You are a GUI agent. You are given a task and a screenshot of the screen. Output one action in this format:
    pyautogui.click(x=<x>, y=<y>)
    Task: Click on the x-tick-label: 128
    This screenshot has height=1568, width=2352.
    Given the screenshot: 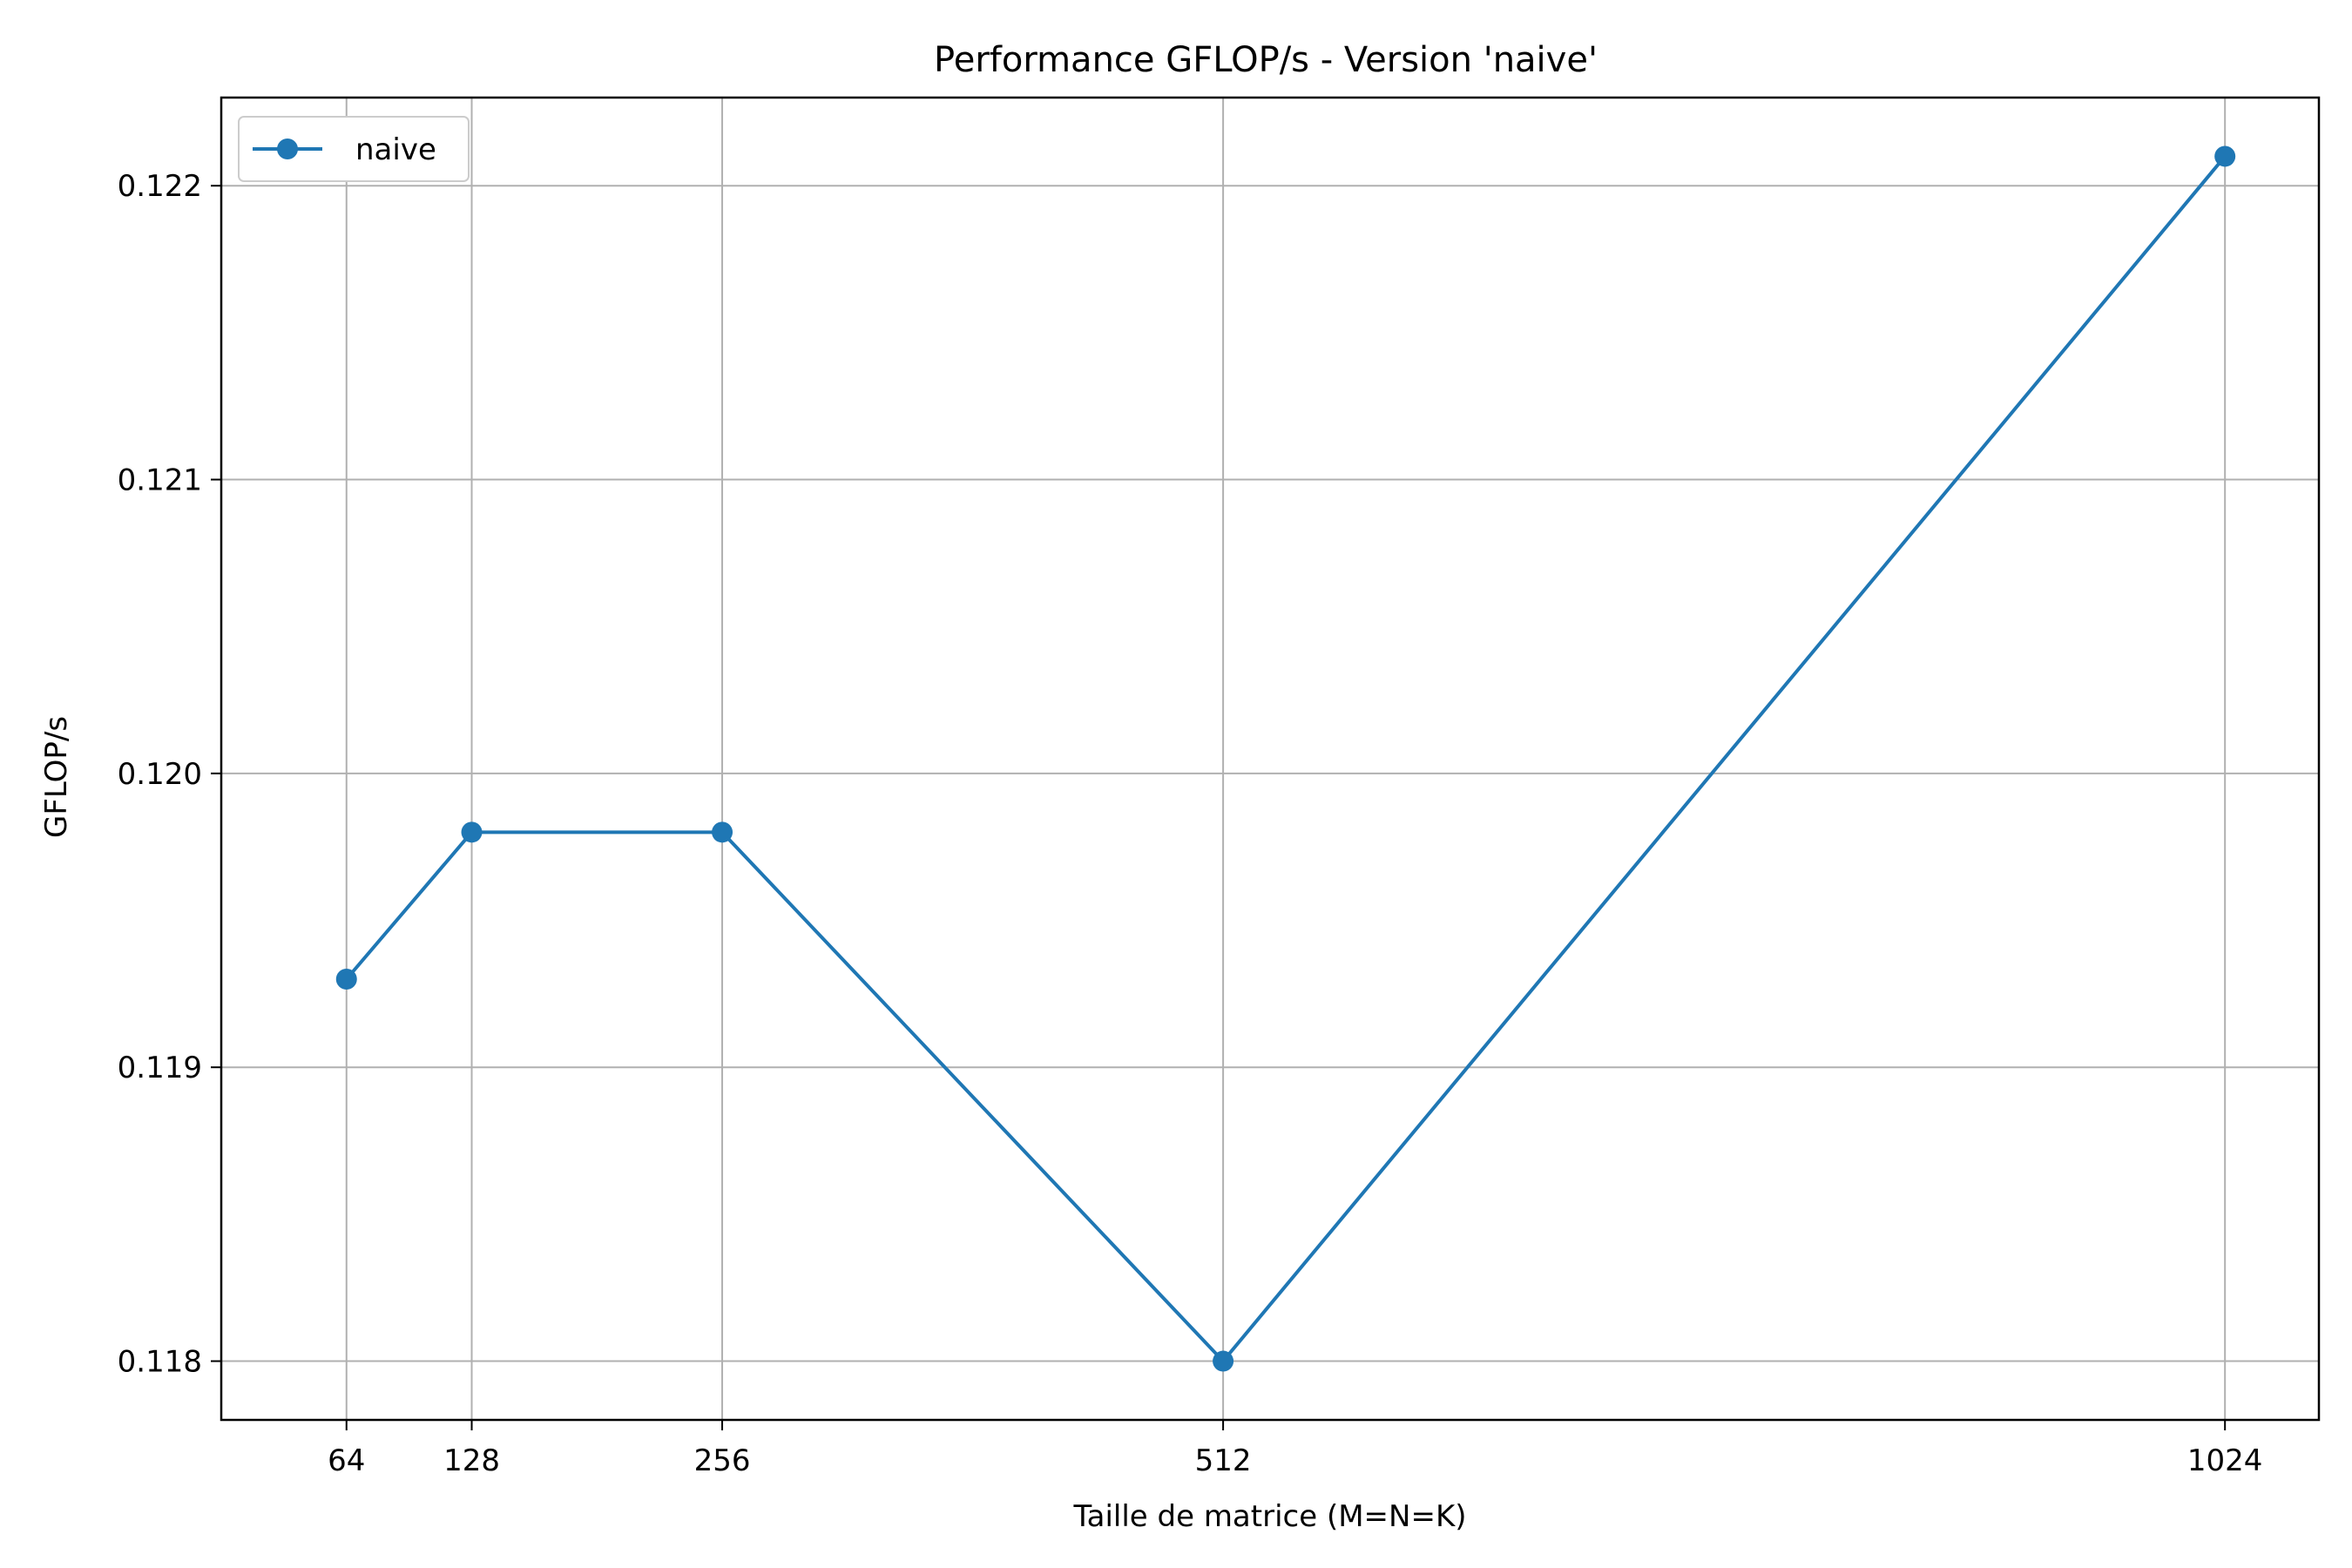 What is the action you would take?
    pyautogui.click(x=471, y=1460)
    